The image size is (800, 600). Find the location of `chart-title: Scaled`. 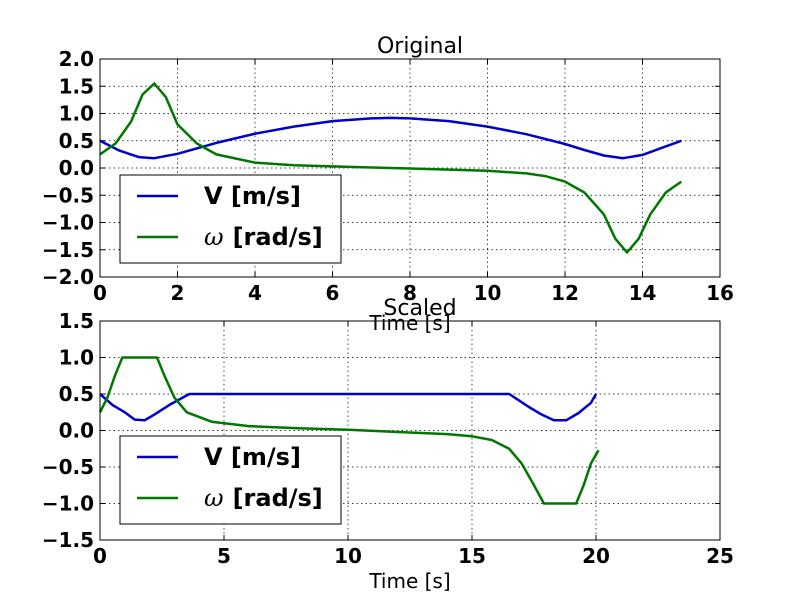

chart-title: Scaled is located at coordinates (419, 308).